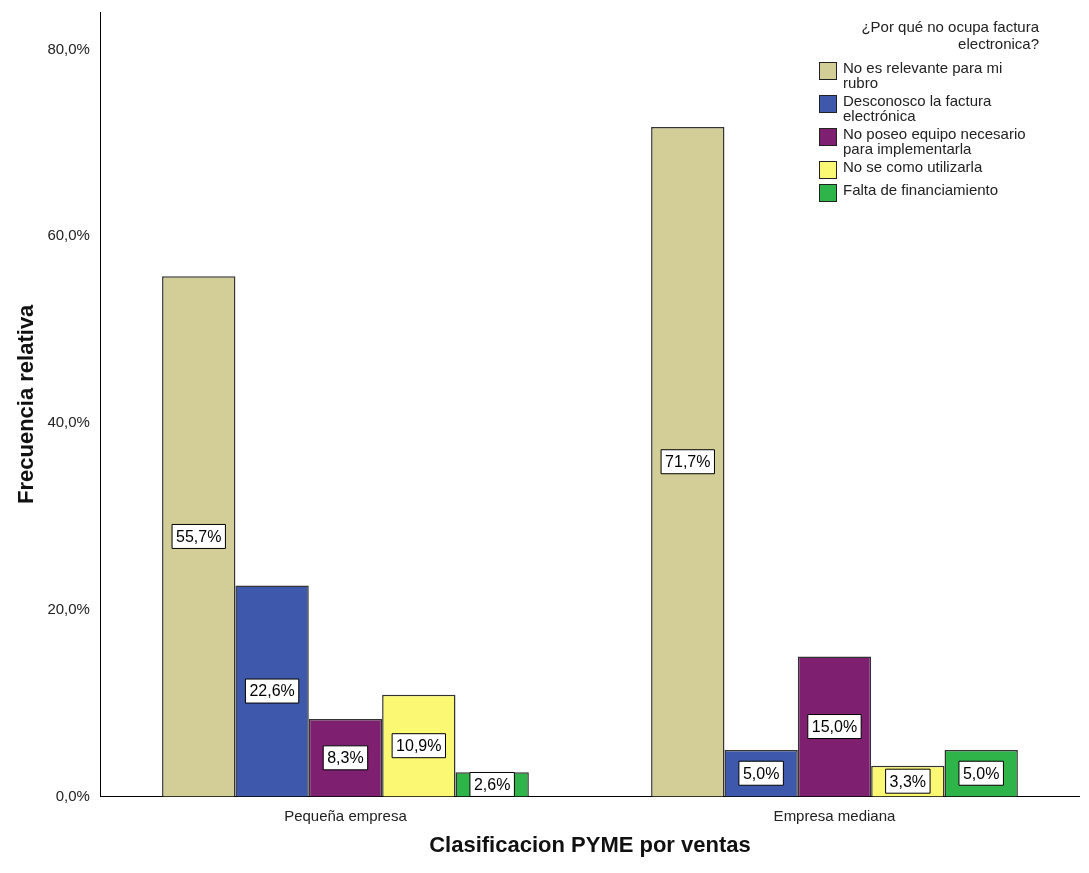  I want to click on data-label: 3,3%, so click(908, 781).